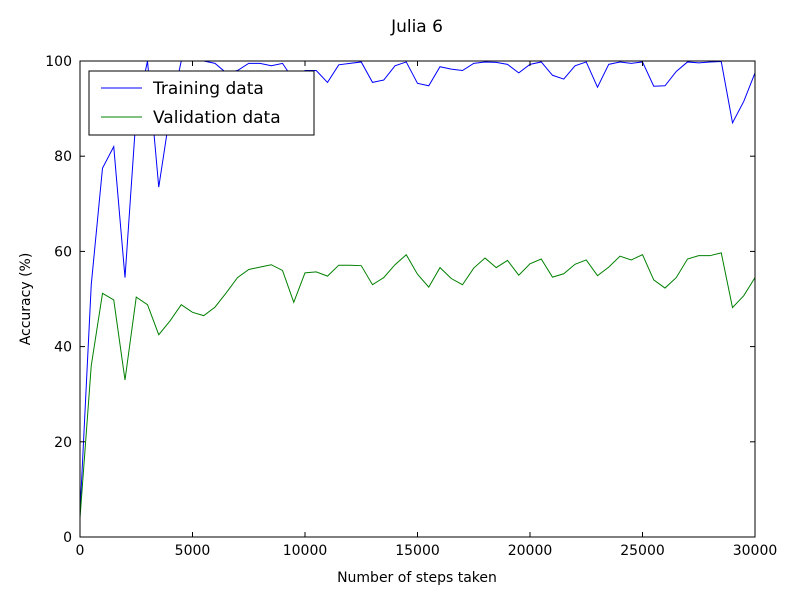 The height and width of the screenshot is (600, 800). Describe the element at coordinates (80, 551) in the screenshot. I see `x-tick-label: 0` at that location.